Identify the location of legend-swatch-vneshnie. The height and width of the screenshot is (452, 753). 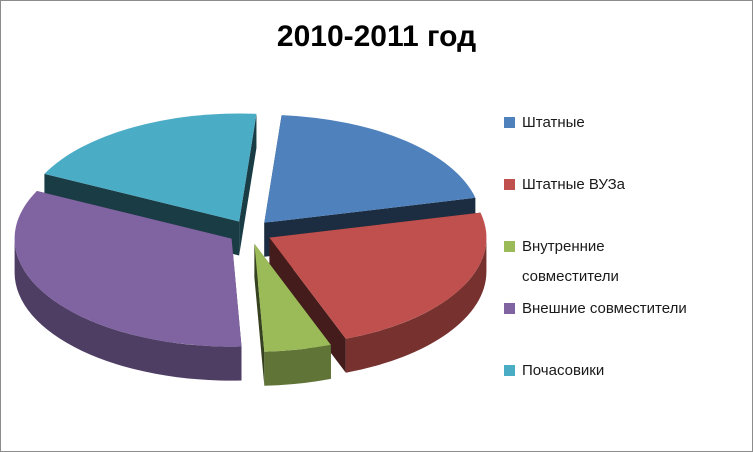
(509, 308).